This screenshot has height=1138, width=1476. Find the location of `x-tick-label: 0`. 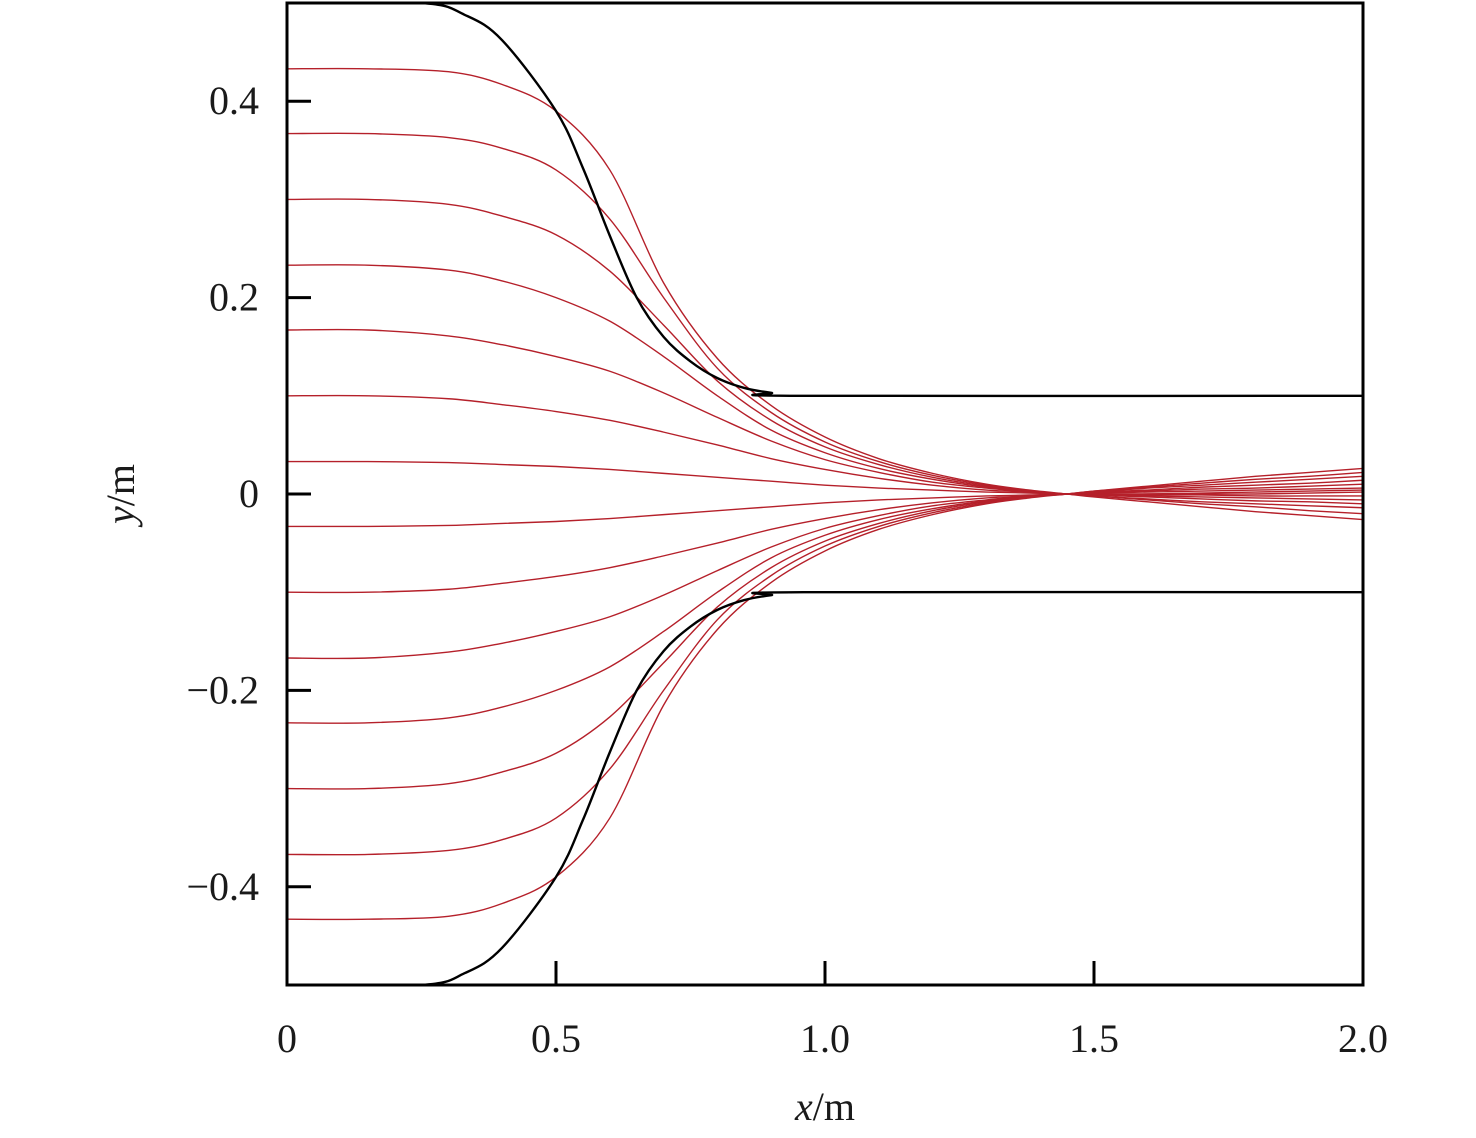

x-tick-label: 0 is located at coordinates (287, 1038).